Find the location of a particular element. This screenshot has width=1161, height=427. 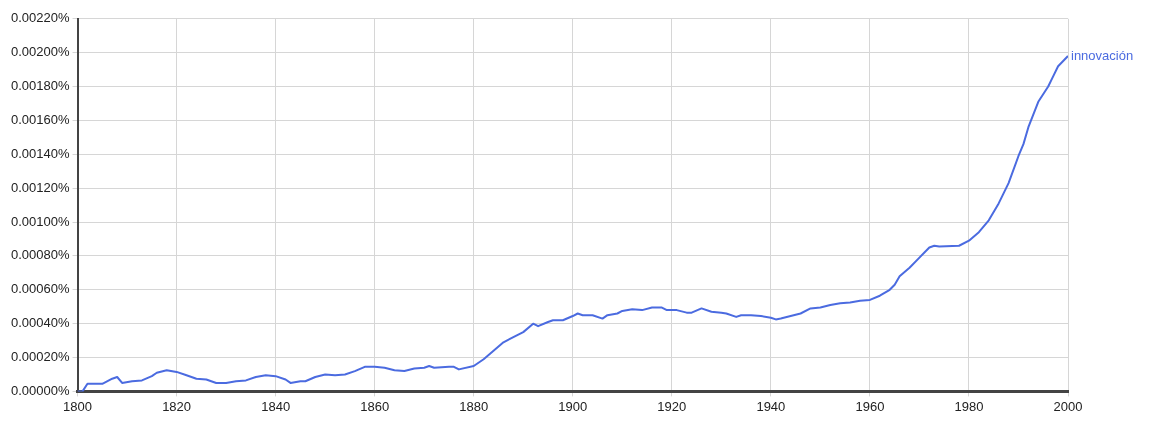

y-tick-label: 0.00020% is located at coordinates (40, 357).